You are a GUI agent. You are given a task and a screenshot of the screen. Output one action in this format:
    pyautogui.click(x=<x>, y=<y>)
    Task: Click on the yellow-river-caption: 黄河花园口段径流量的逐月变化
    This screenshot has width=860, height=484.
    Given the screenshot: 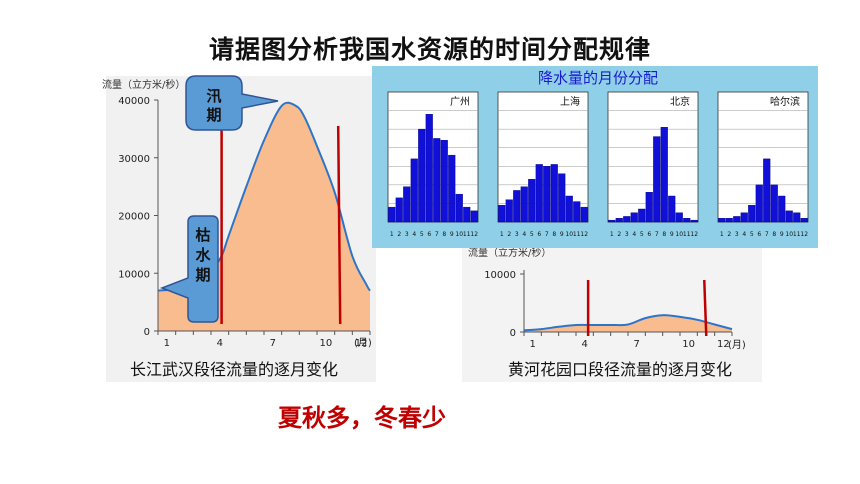 What is the action you would take?
    pyautogui.click(x=620, y=369)
    